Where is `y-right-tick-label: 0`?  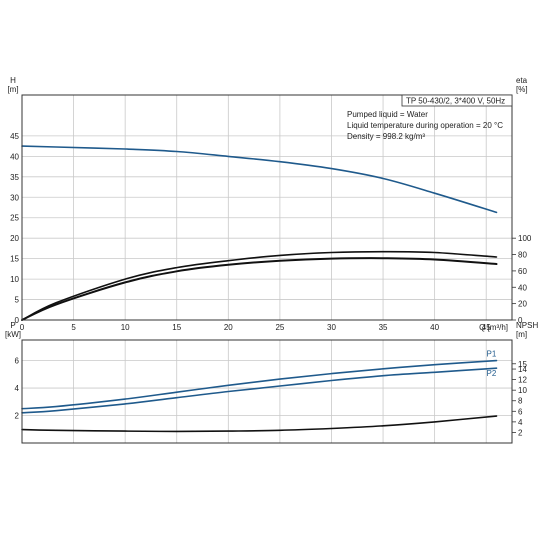 y-right-tick-label: 0 is located at coordinates (520, 320).